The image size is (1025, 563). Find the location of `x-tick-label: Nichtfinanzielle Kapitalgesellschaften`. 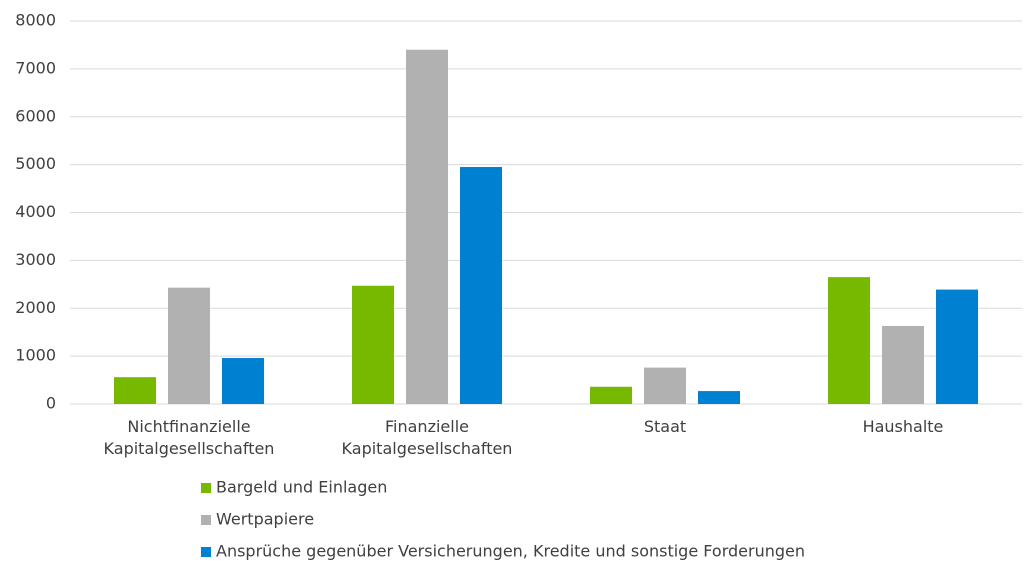

x-tick-label: Nichtfinanzielle Kapitalgesellschaften is located at coordinates (189, 437).